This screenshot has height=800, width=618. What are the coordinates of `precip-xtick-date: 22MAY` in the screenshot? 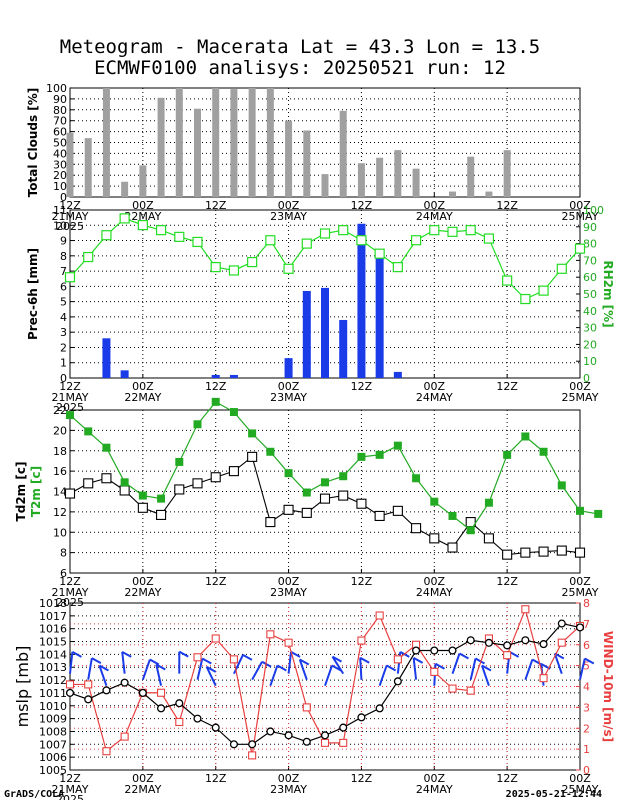 It's located at (142, 397).